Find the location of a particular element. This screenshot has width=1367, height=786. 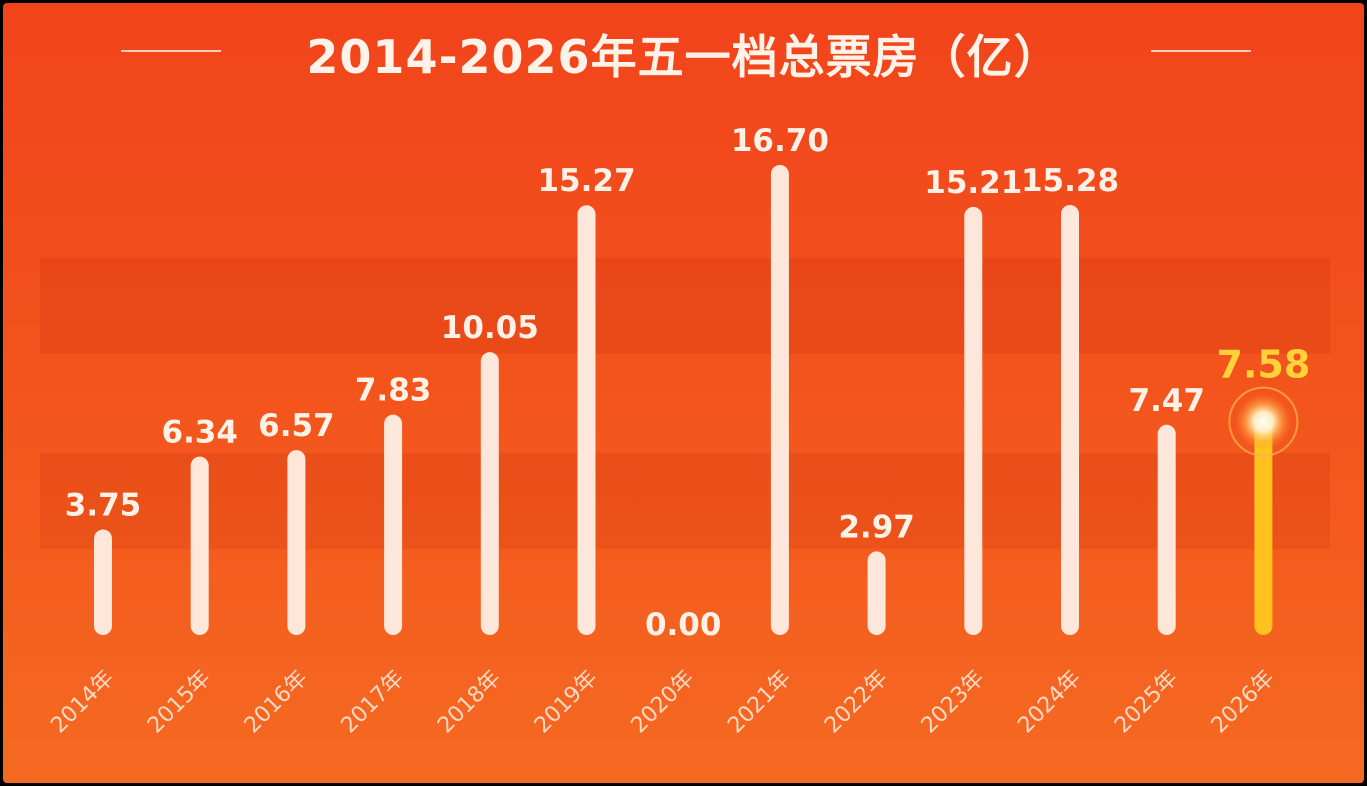

value-label: 6.34 is located at coordinates (199, 433).